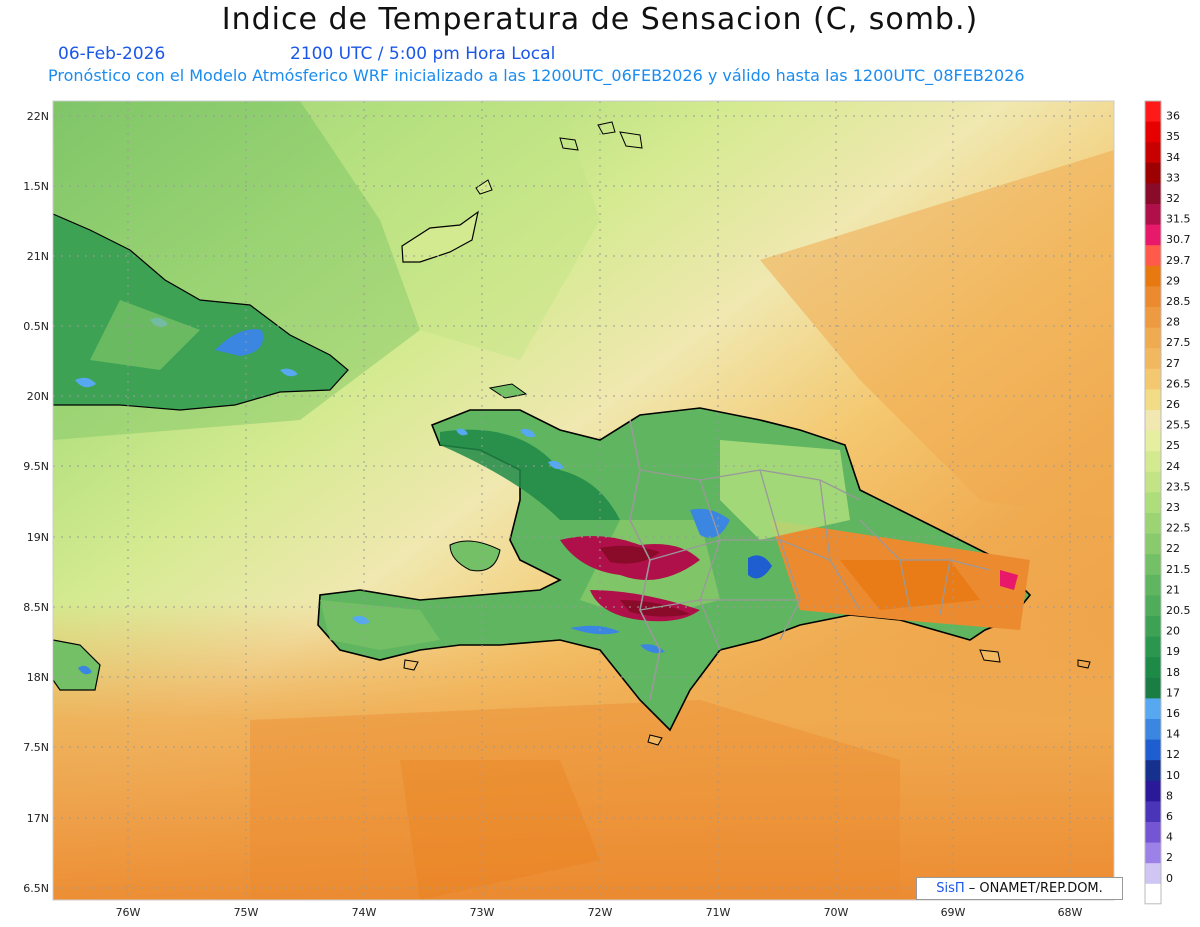 The width and height of the screenshot is (1200, 927). I want to click on lon-label: 72W, so click(600, 912).